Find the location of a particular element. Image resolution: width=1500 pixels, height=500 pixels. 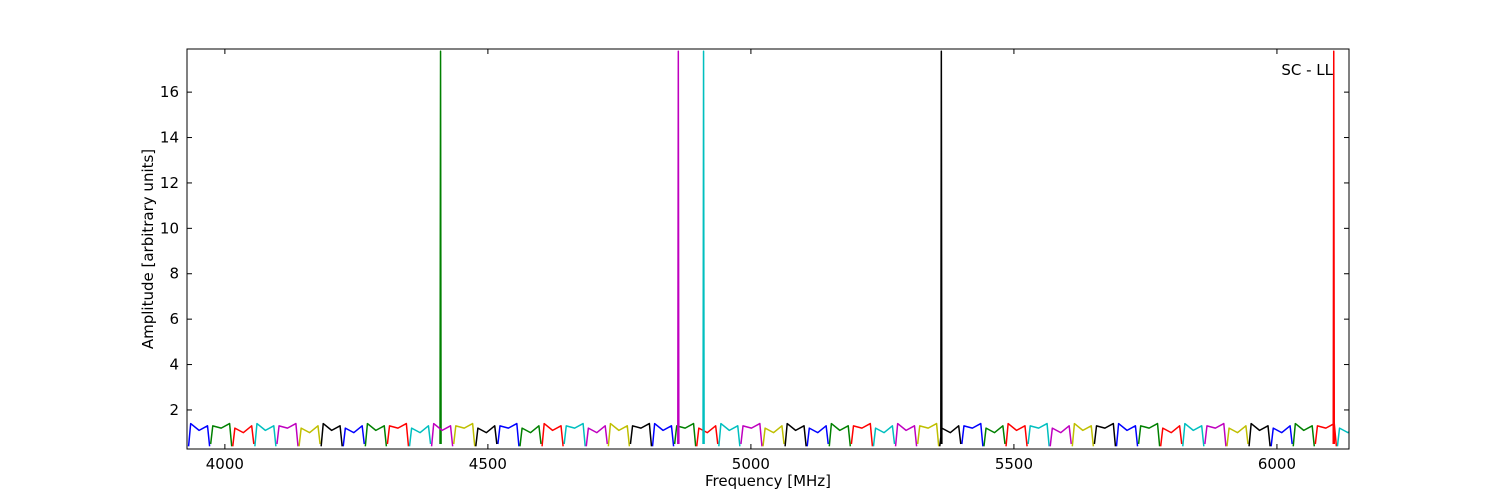

x-tick-label: 5000 is located at coordinates (751, 464).